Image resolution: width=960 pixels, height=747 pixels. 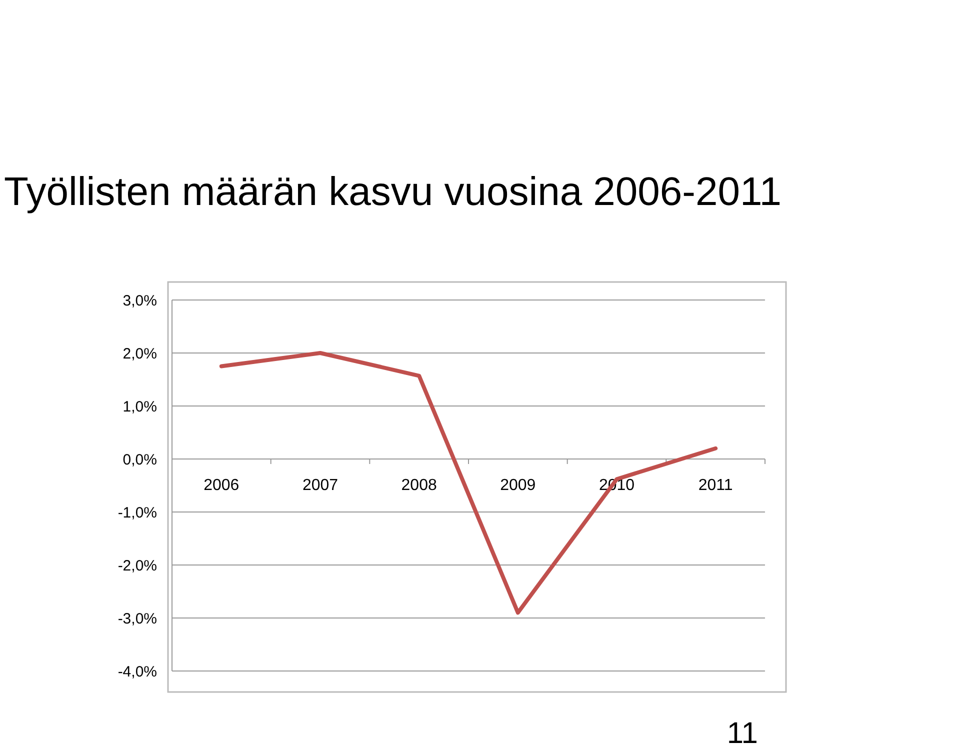 I want to click on x-tick-label: 2009, so click(x=518, y=485).